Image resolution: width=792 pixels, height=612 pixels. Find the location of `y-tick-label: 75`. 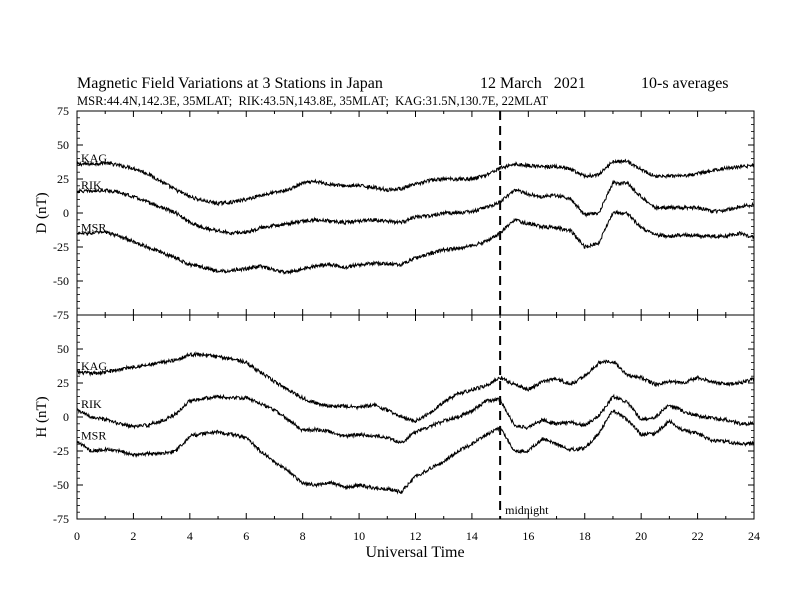

y-tick-label: 75 is located at coordinates (63, 111).